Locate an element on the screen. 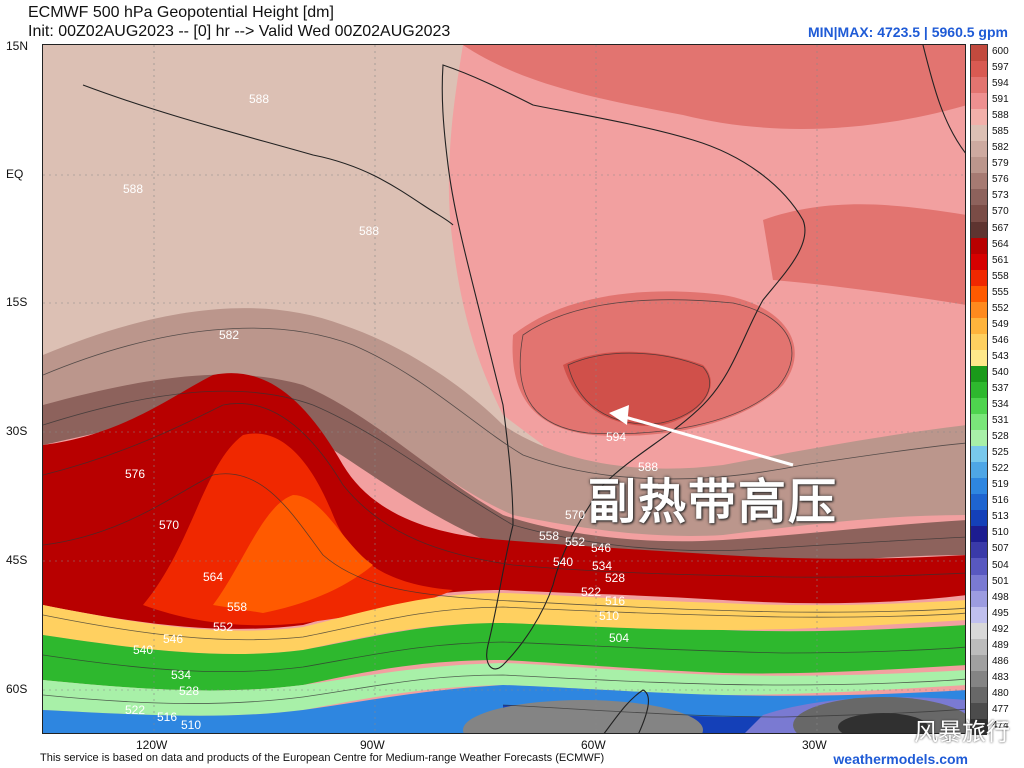 This screenshot has width=1024, height=768. contour-label: 510 is located at coordinates (609, 616).